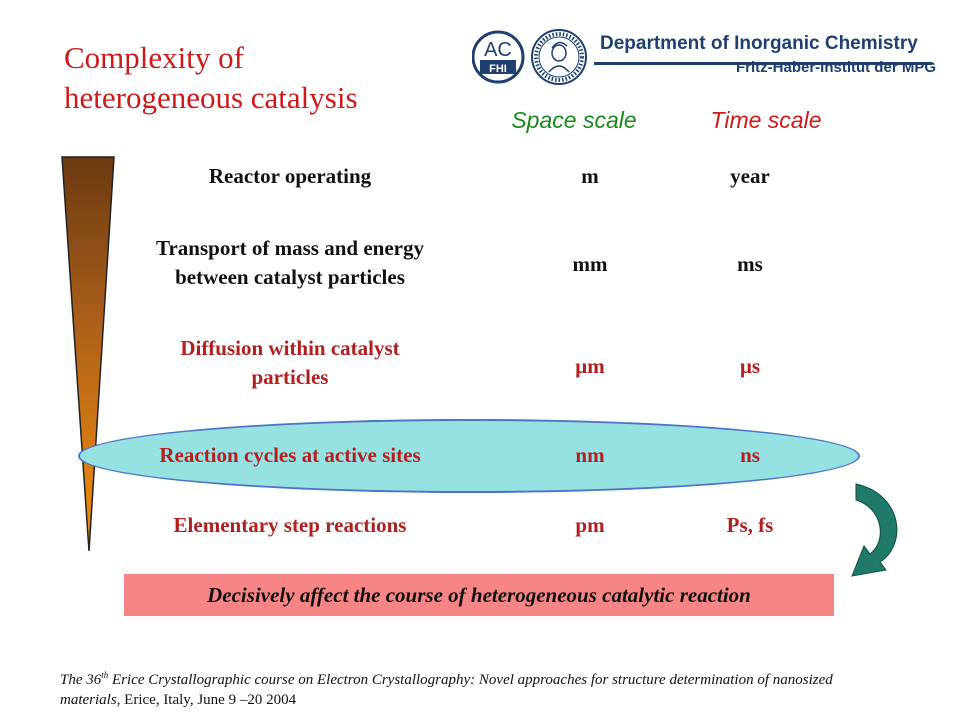  I want to click on minerva-head-icon, so click(559, 53).